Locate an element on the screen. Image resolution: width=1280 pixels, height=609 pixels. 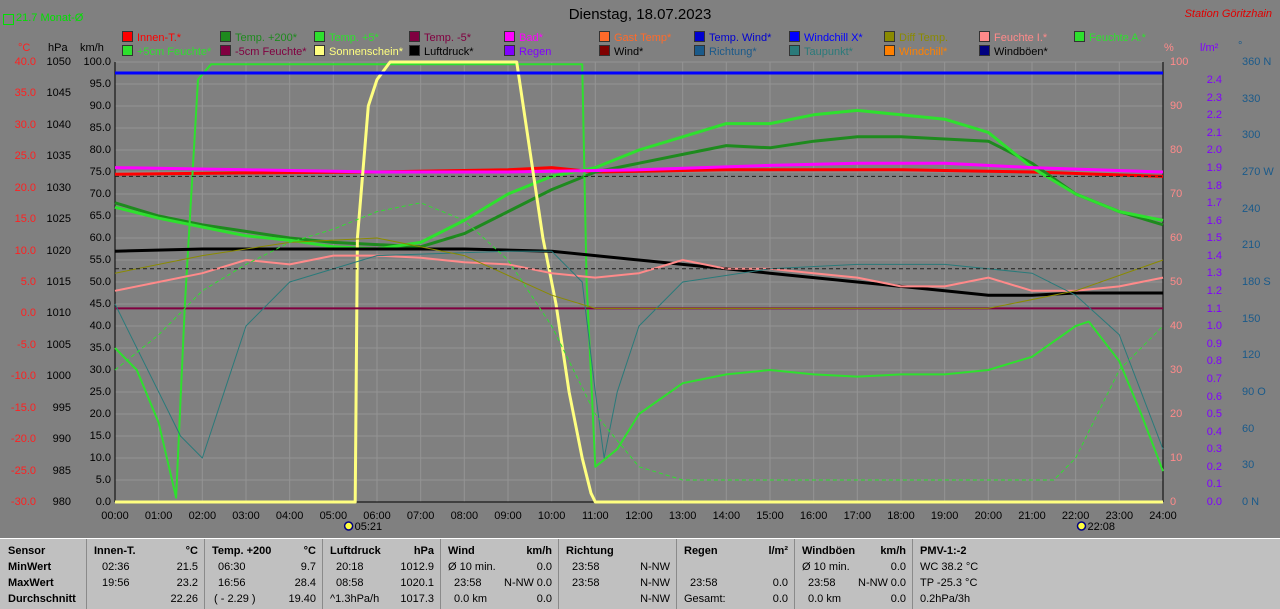
time-tick: 12:00 is located at coordinates (639, 516).